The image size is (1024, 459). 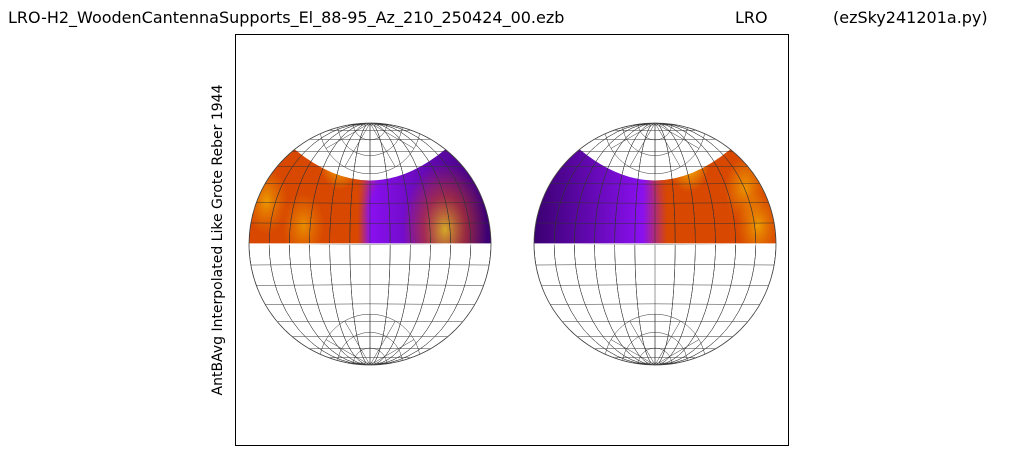 I want to click on right-hemisphere, so click(x=655, y=244).